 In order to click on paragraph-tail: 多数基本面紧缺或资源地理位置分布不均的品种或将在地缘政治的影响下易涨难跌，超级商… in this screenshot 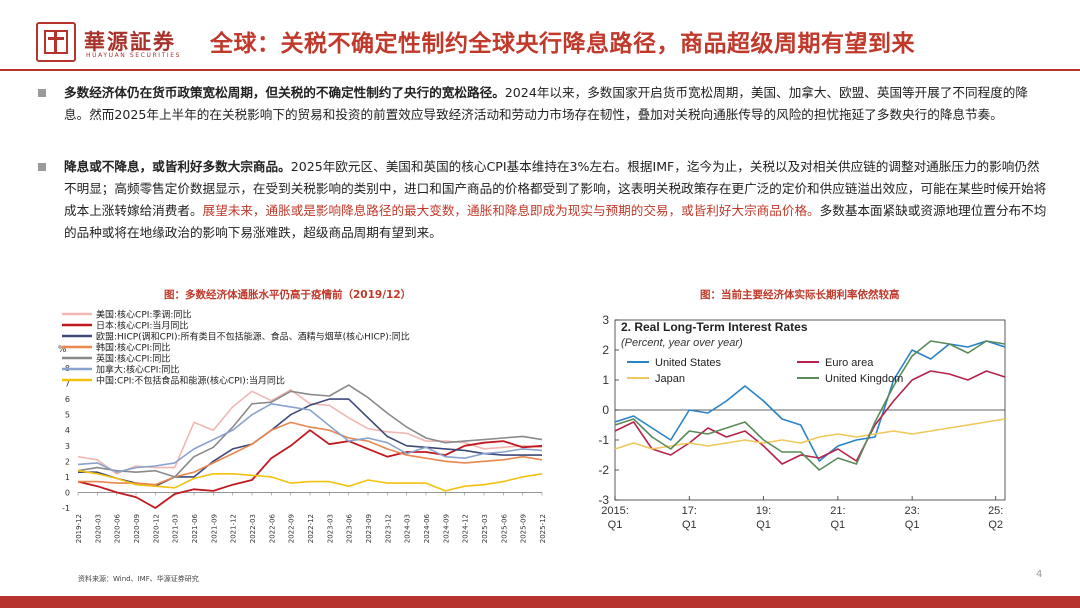, I will do `click(555, 221)`.